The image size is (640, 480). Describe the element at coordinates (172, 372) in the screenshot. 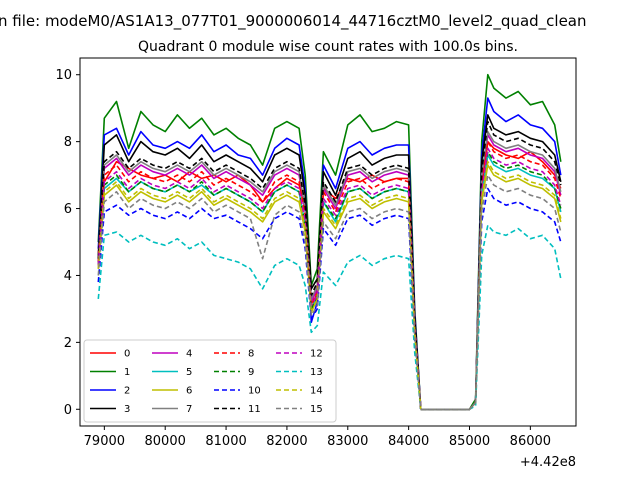

I see `legend-entry: 5` at that location.